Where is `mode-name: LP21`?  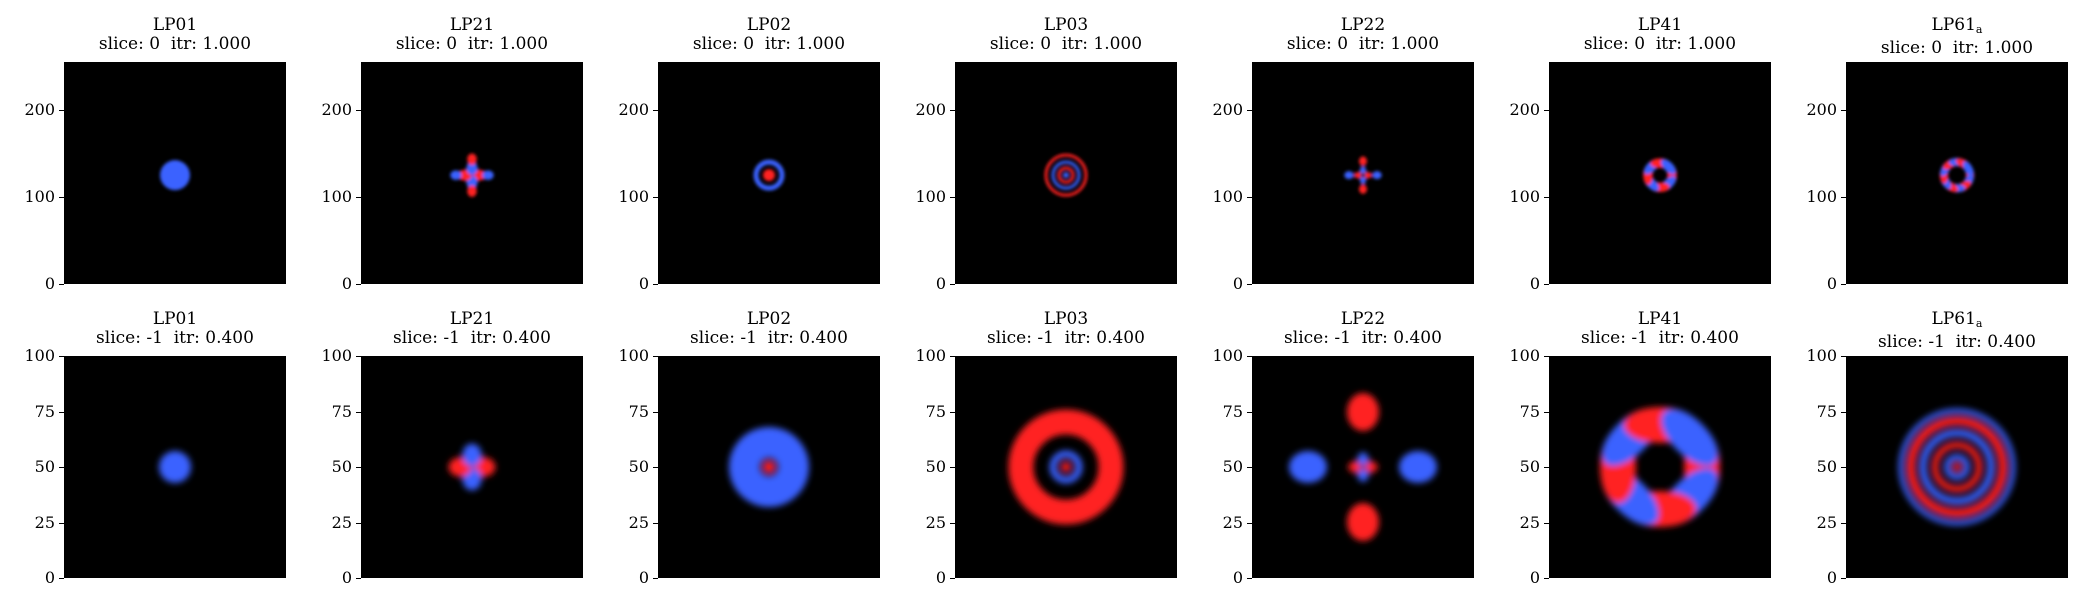 mode-name: LP21 is located at coordinates (472, 25).